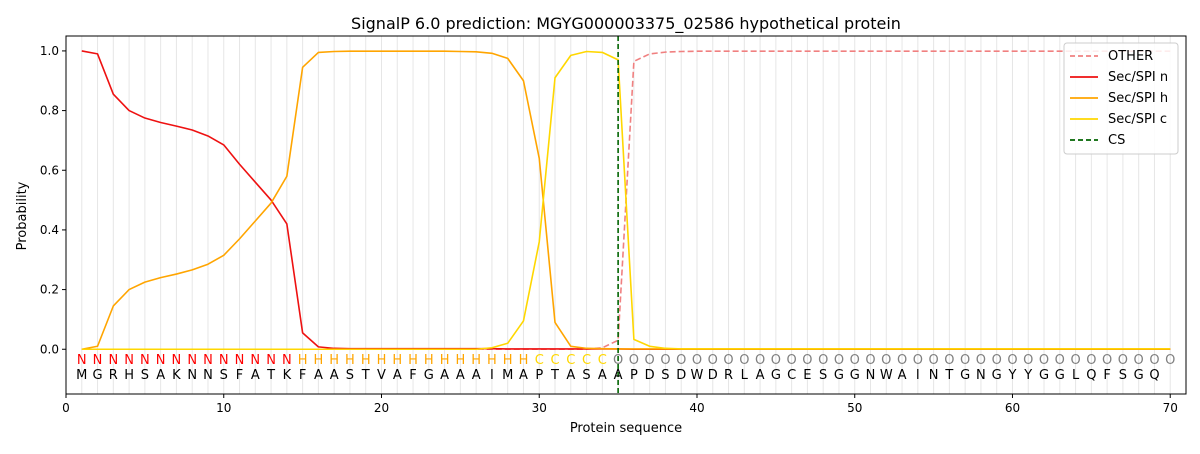  Describe the element at coordinates (129, 375) in the screenshot. I see `amino-acid-letter: H` at that location.